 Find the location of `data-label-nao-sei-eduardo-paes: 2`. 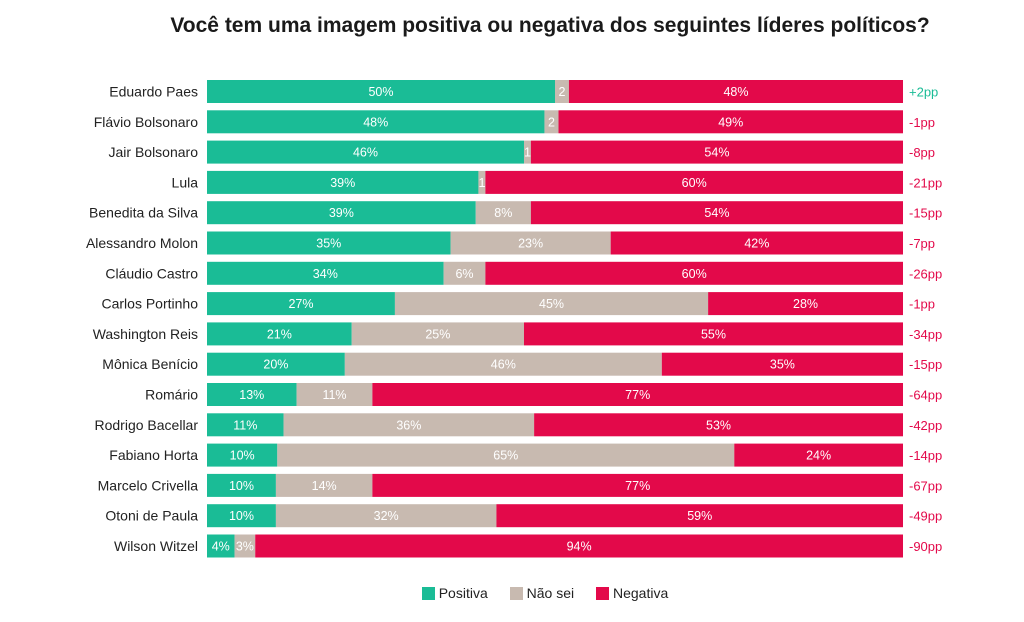

data-label-nao-sei-eduardo-paes: 2 is located at coordinates (561, 92).